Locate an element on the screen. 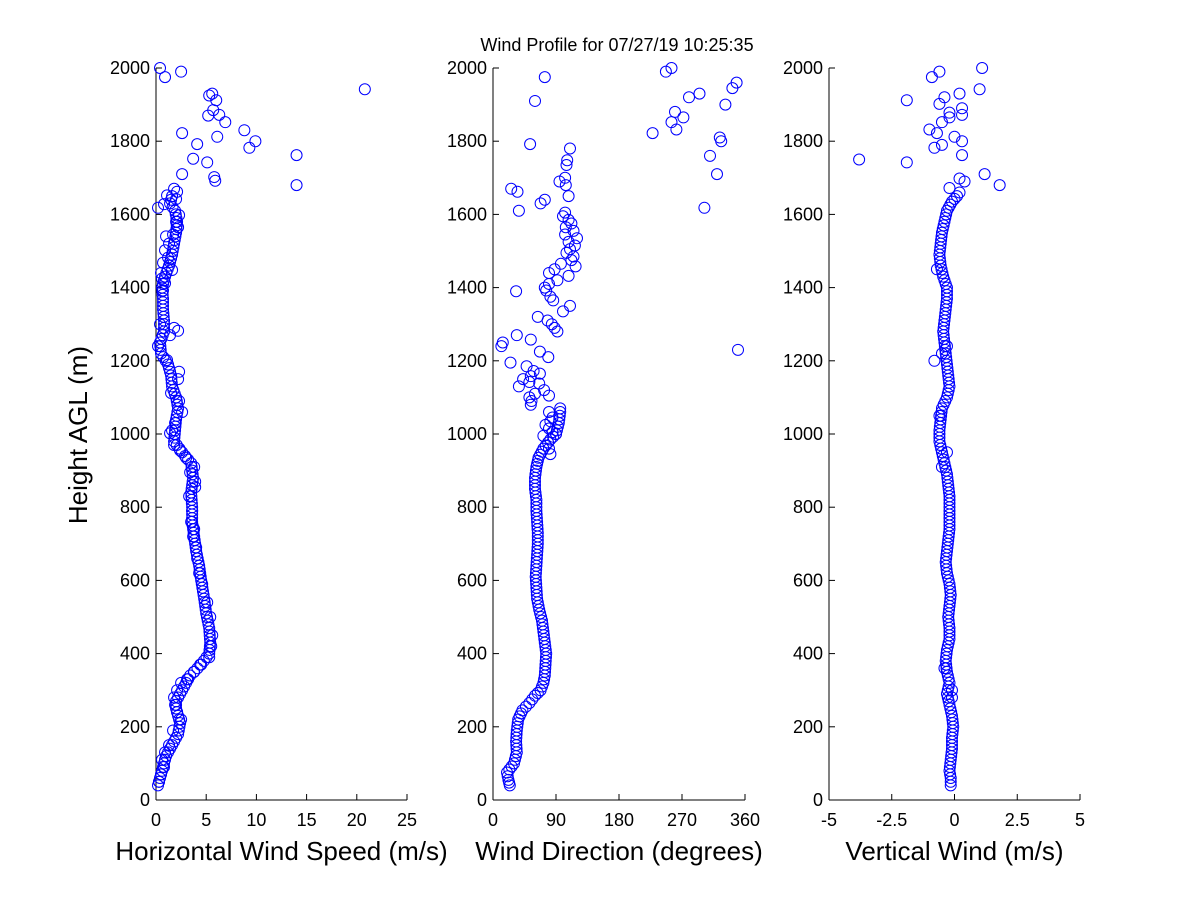  y-tick-label: 1200 is located at coordinates (130, 361).